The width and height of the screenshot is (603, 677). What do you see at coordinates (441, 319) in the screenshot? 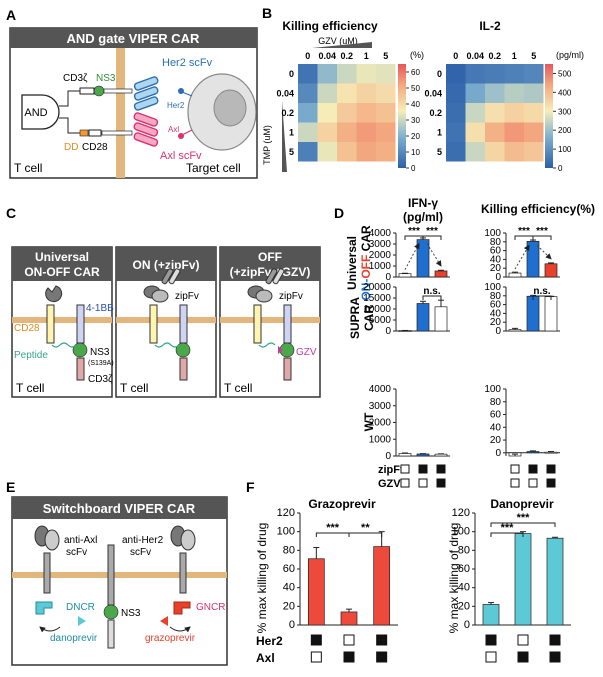
I see `d-supra-ifng-bar` at bounding box center [441, 319].